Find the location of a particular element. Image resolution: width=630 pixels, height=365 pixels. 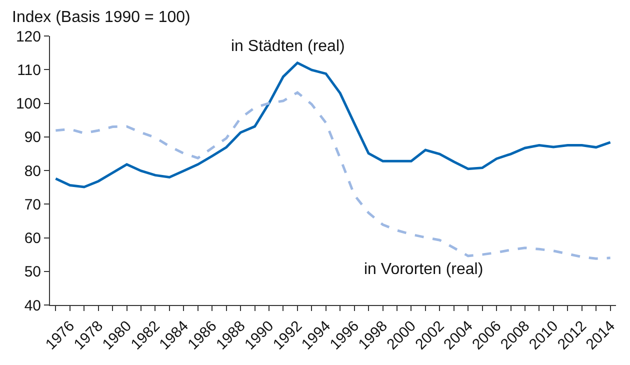

y-tick-label: 50 is located at coordinates (32, 272).